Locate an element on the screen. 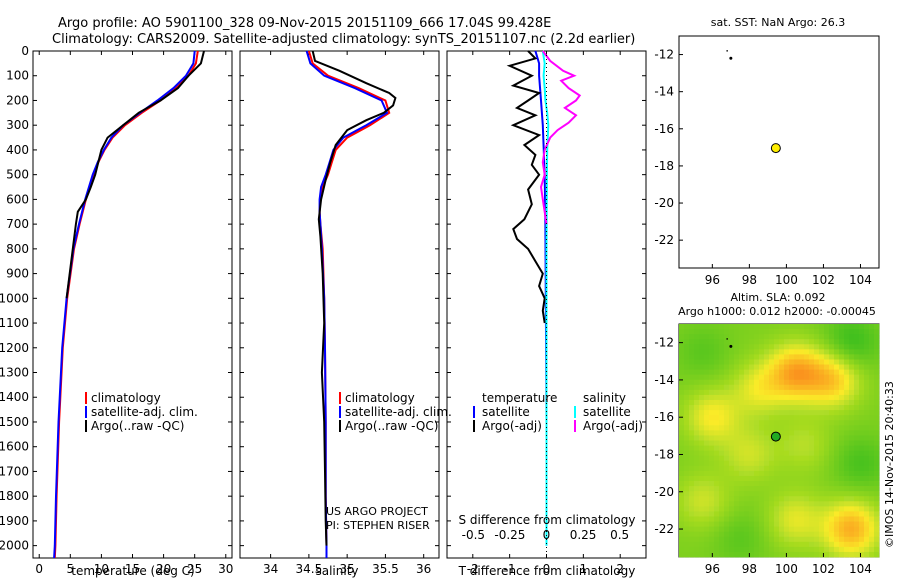  x-tick-label: 100 is located at coordinates (786, 280).